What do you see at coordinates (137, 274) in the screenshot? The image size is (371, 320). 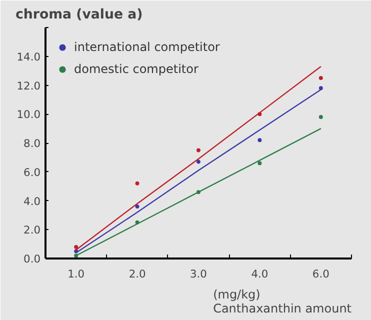 I see `x-tick-label: 2.0` at bounding box center [137, 274].